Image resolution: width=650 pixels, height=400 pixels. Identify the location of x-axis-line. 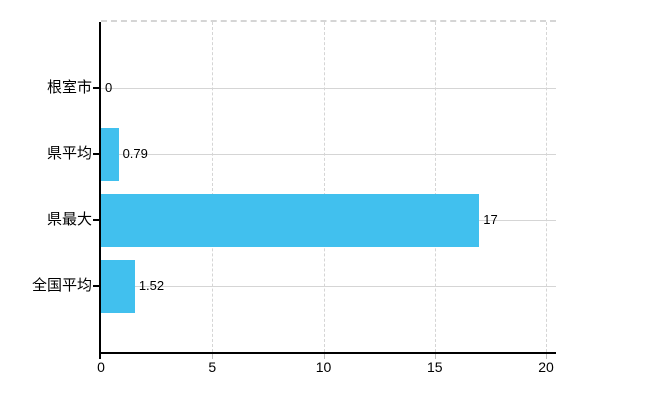
(327, 353).